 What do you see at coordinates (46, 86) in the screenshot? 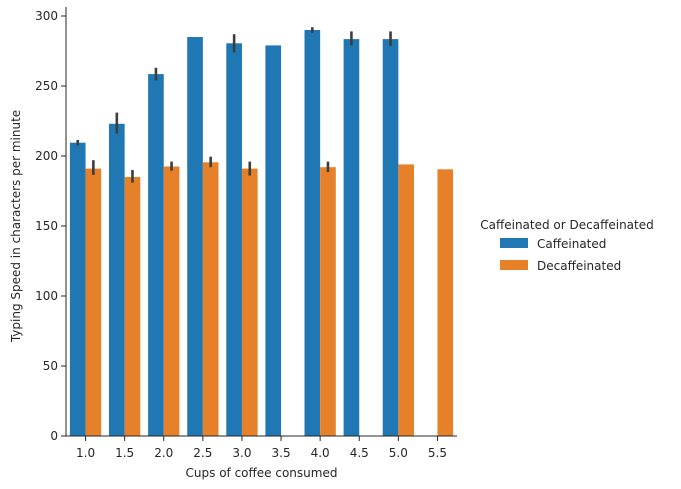
I see `y-tick-label: 250` at bounding box center [46, 86].